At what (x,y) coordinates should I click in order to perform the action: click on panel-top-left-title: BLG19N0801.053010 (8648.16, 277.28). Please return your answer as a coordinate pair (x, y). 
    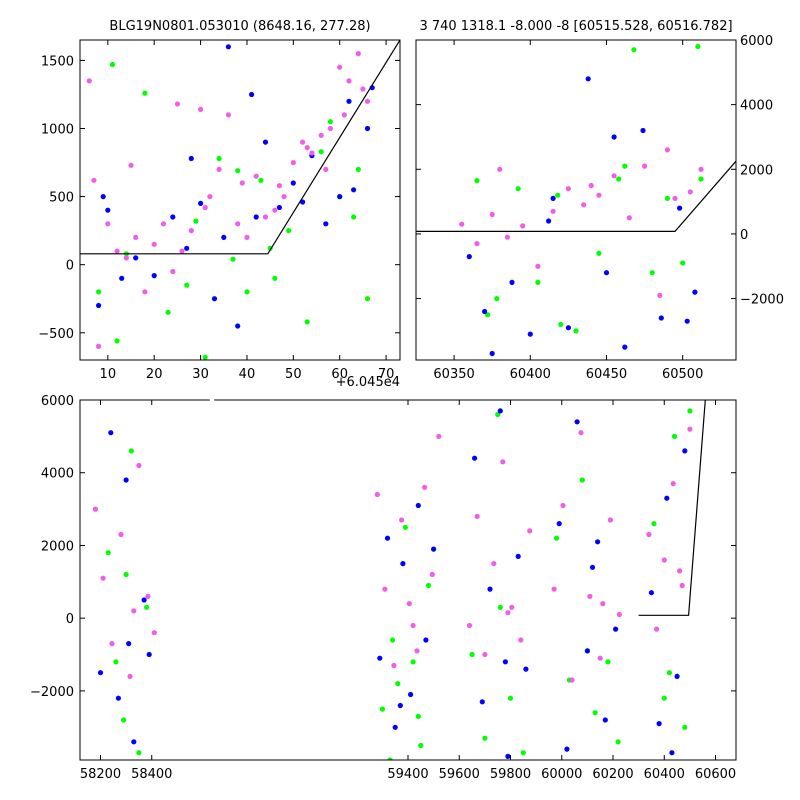
    Looking at the image, I should click on (239, 26).